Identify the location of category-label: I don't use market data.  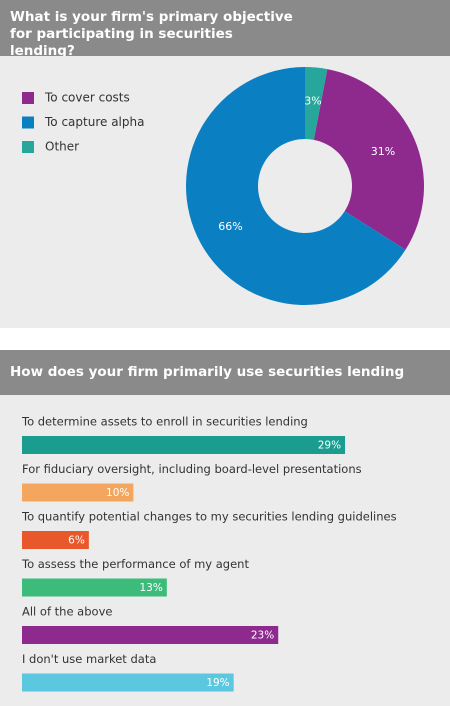
(89, 659).